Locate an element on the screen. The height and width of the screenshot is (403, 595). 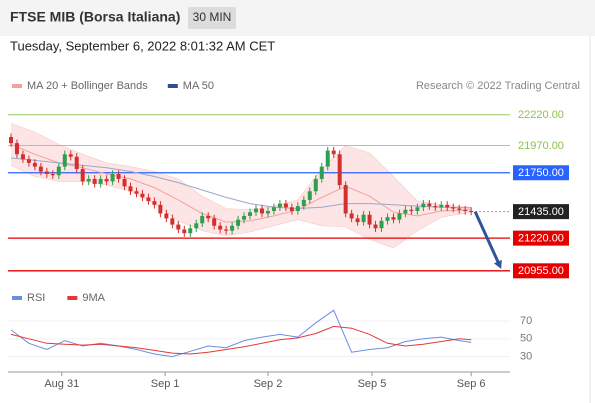
level-label: 21435.00 is located at coordinates (541, 212).